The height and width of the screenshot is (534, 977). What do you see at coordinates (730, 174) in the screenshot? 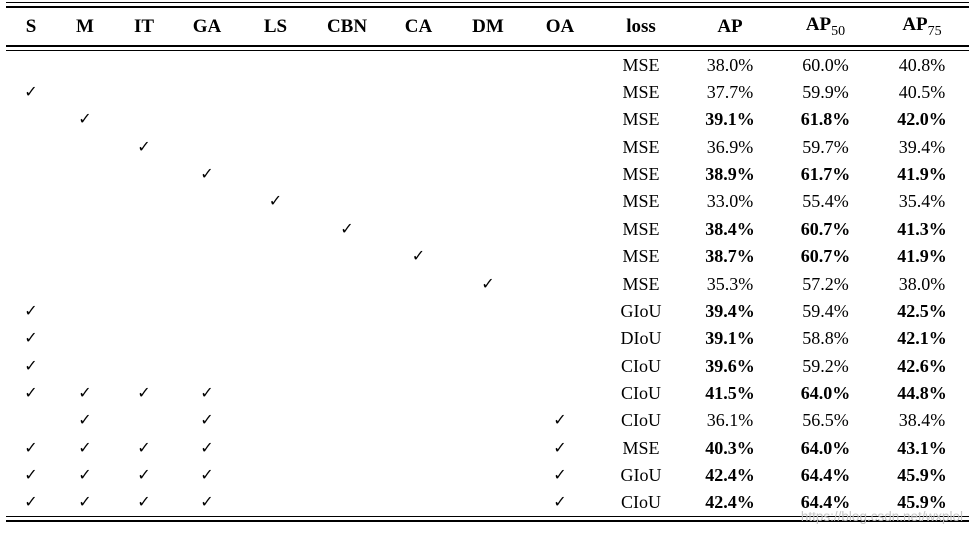
I see `cell-ap: 38.9%` at bounding box center [730, 174].